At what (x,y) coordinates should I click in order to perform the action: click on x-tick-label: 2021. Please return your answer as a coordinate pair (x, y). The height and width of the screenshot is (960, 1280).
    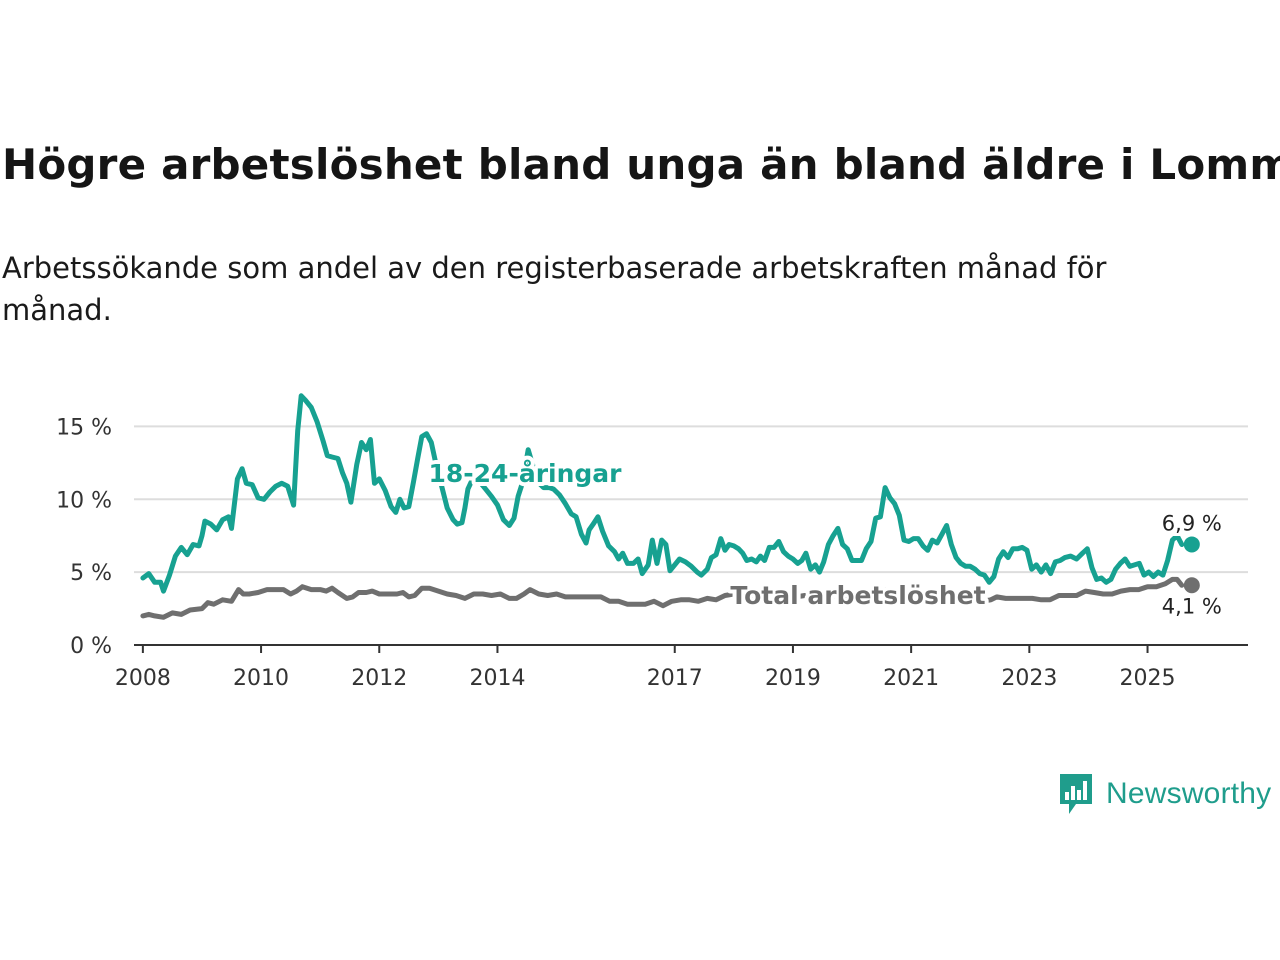
    Looking at the image, I should click on (911, 678).